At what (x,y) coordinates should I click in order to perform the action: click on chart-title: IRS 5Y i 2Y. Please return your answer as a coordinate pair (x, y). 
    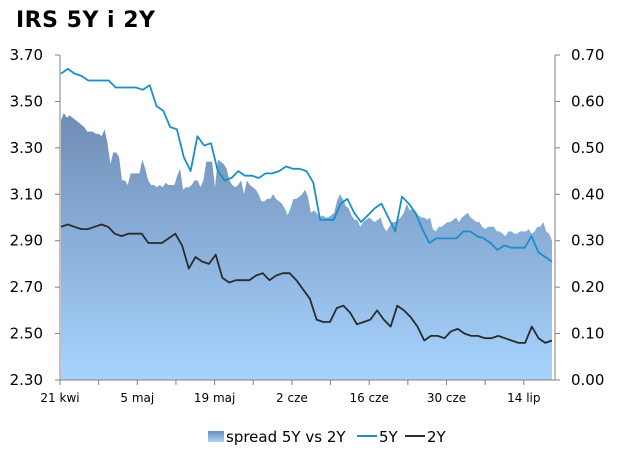
    Looking at the image, I should click on (86, 20).